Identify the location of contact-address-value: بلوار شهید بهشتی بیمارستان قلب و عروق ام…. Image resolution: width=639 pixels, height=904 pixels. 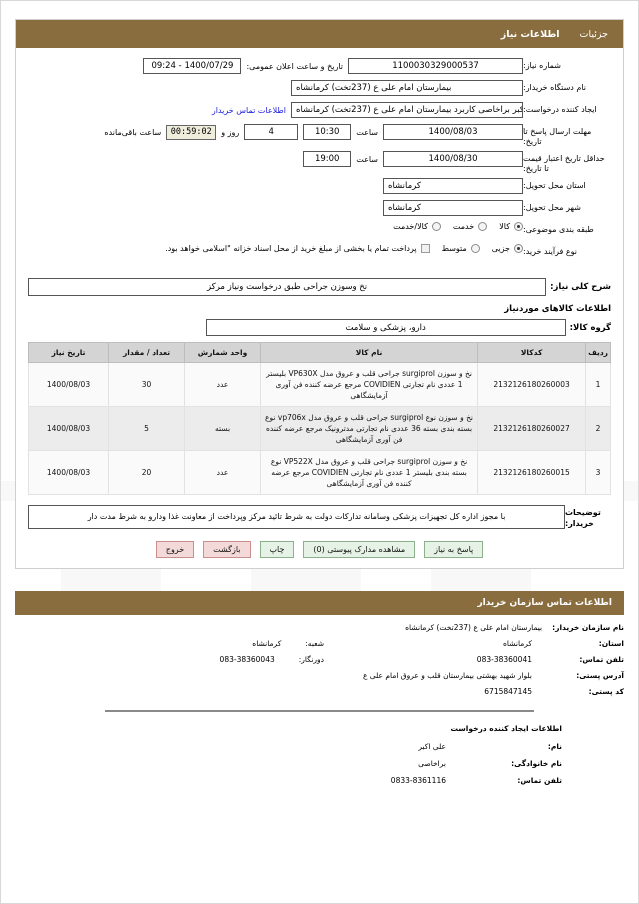
(447, 675).